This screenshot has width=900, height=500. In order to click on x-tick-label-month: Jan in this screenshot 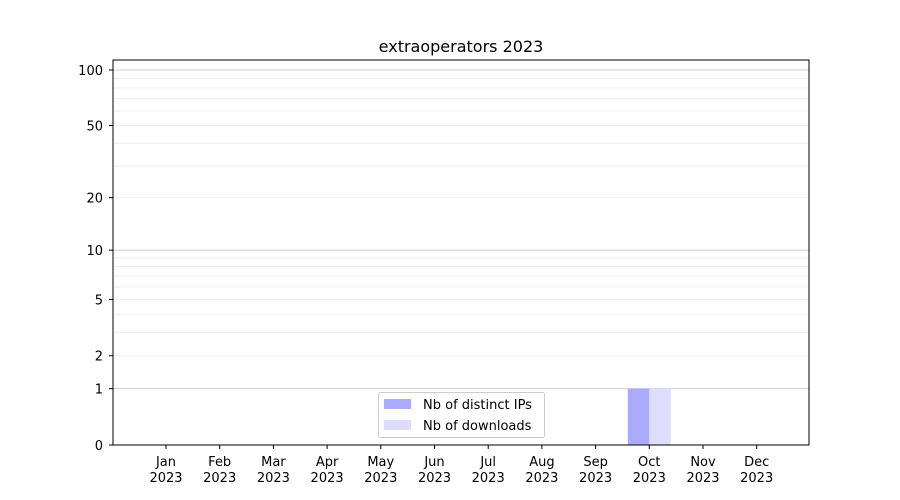, I will do `click(165, 462)`.